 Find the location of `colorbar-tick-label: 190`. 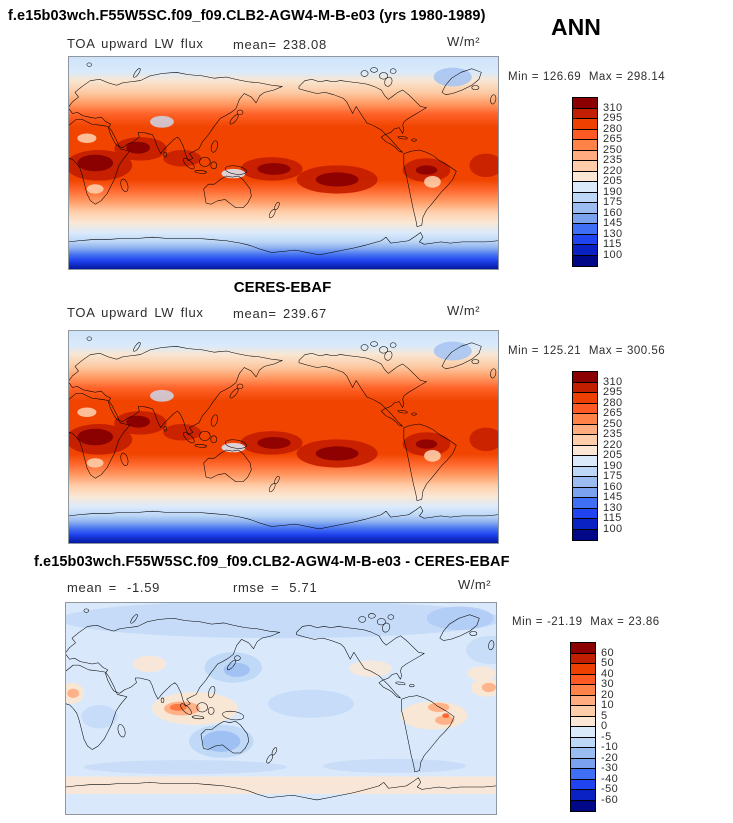

colorbar-tick-label: 190 is located at coordinates (613, 191).